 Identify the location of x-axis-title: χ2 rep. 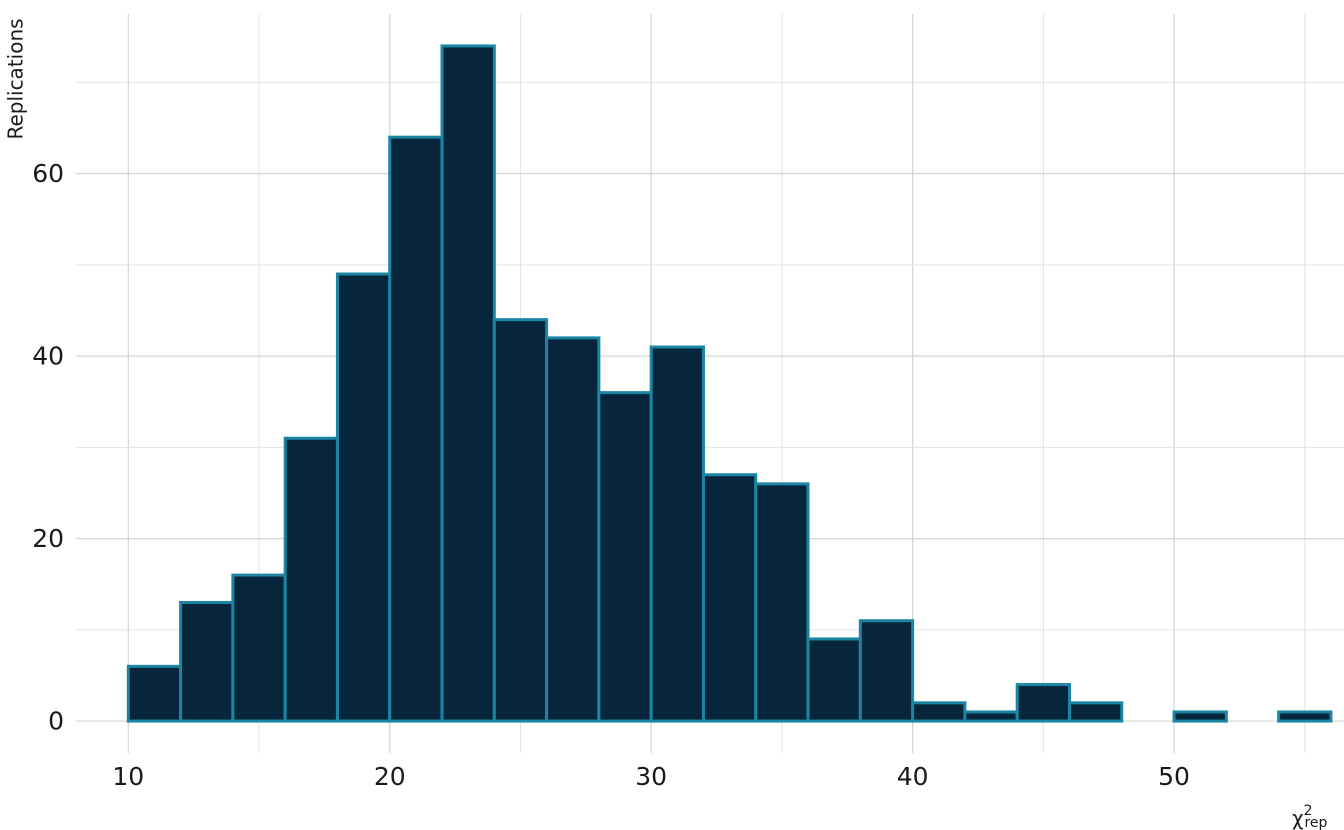
(1310, 816).